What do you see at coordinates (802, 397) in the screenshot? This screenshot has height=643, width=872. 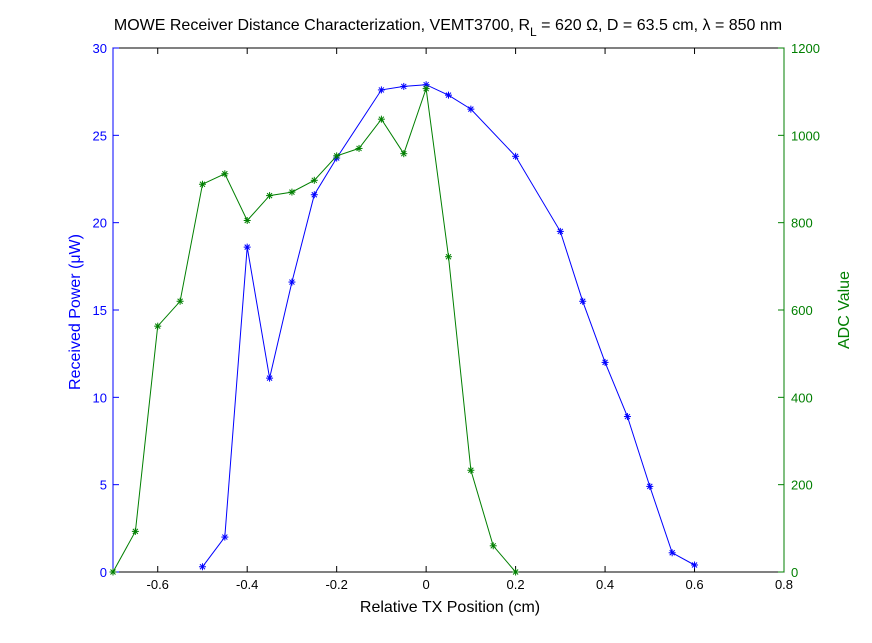 I see `y-right-tick-label: 400` at bounding box center [802, 397].